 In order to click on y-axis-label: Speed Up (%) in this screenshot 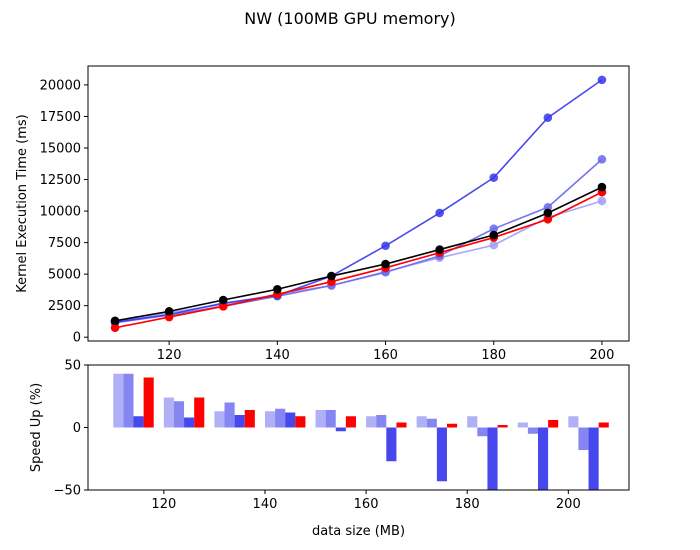, I will do `click(36, 427)`.